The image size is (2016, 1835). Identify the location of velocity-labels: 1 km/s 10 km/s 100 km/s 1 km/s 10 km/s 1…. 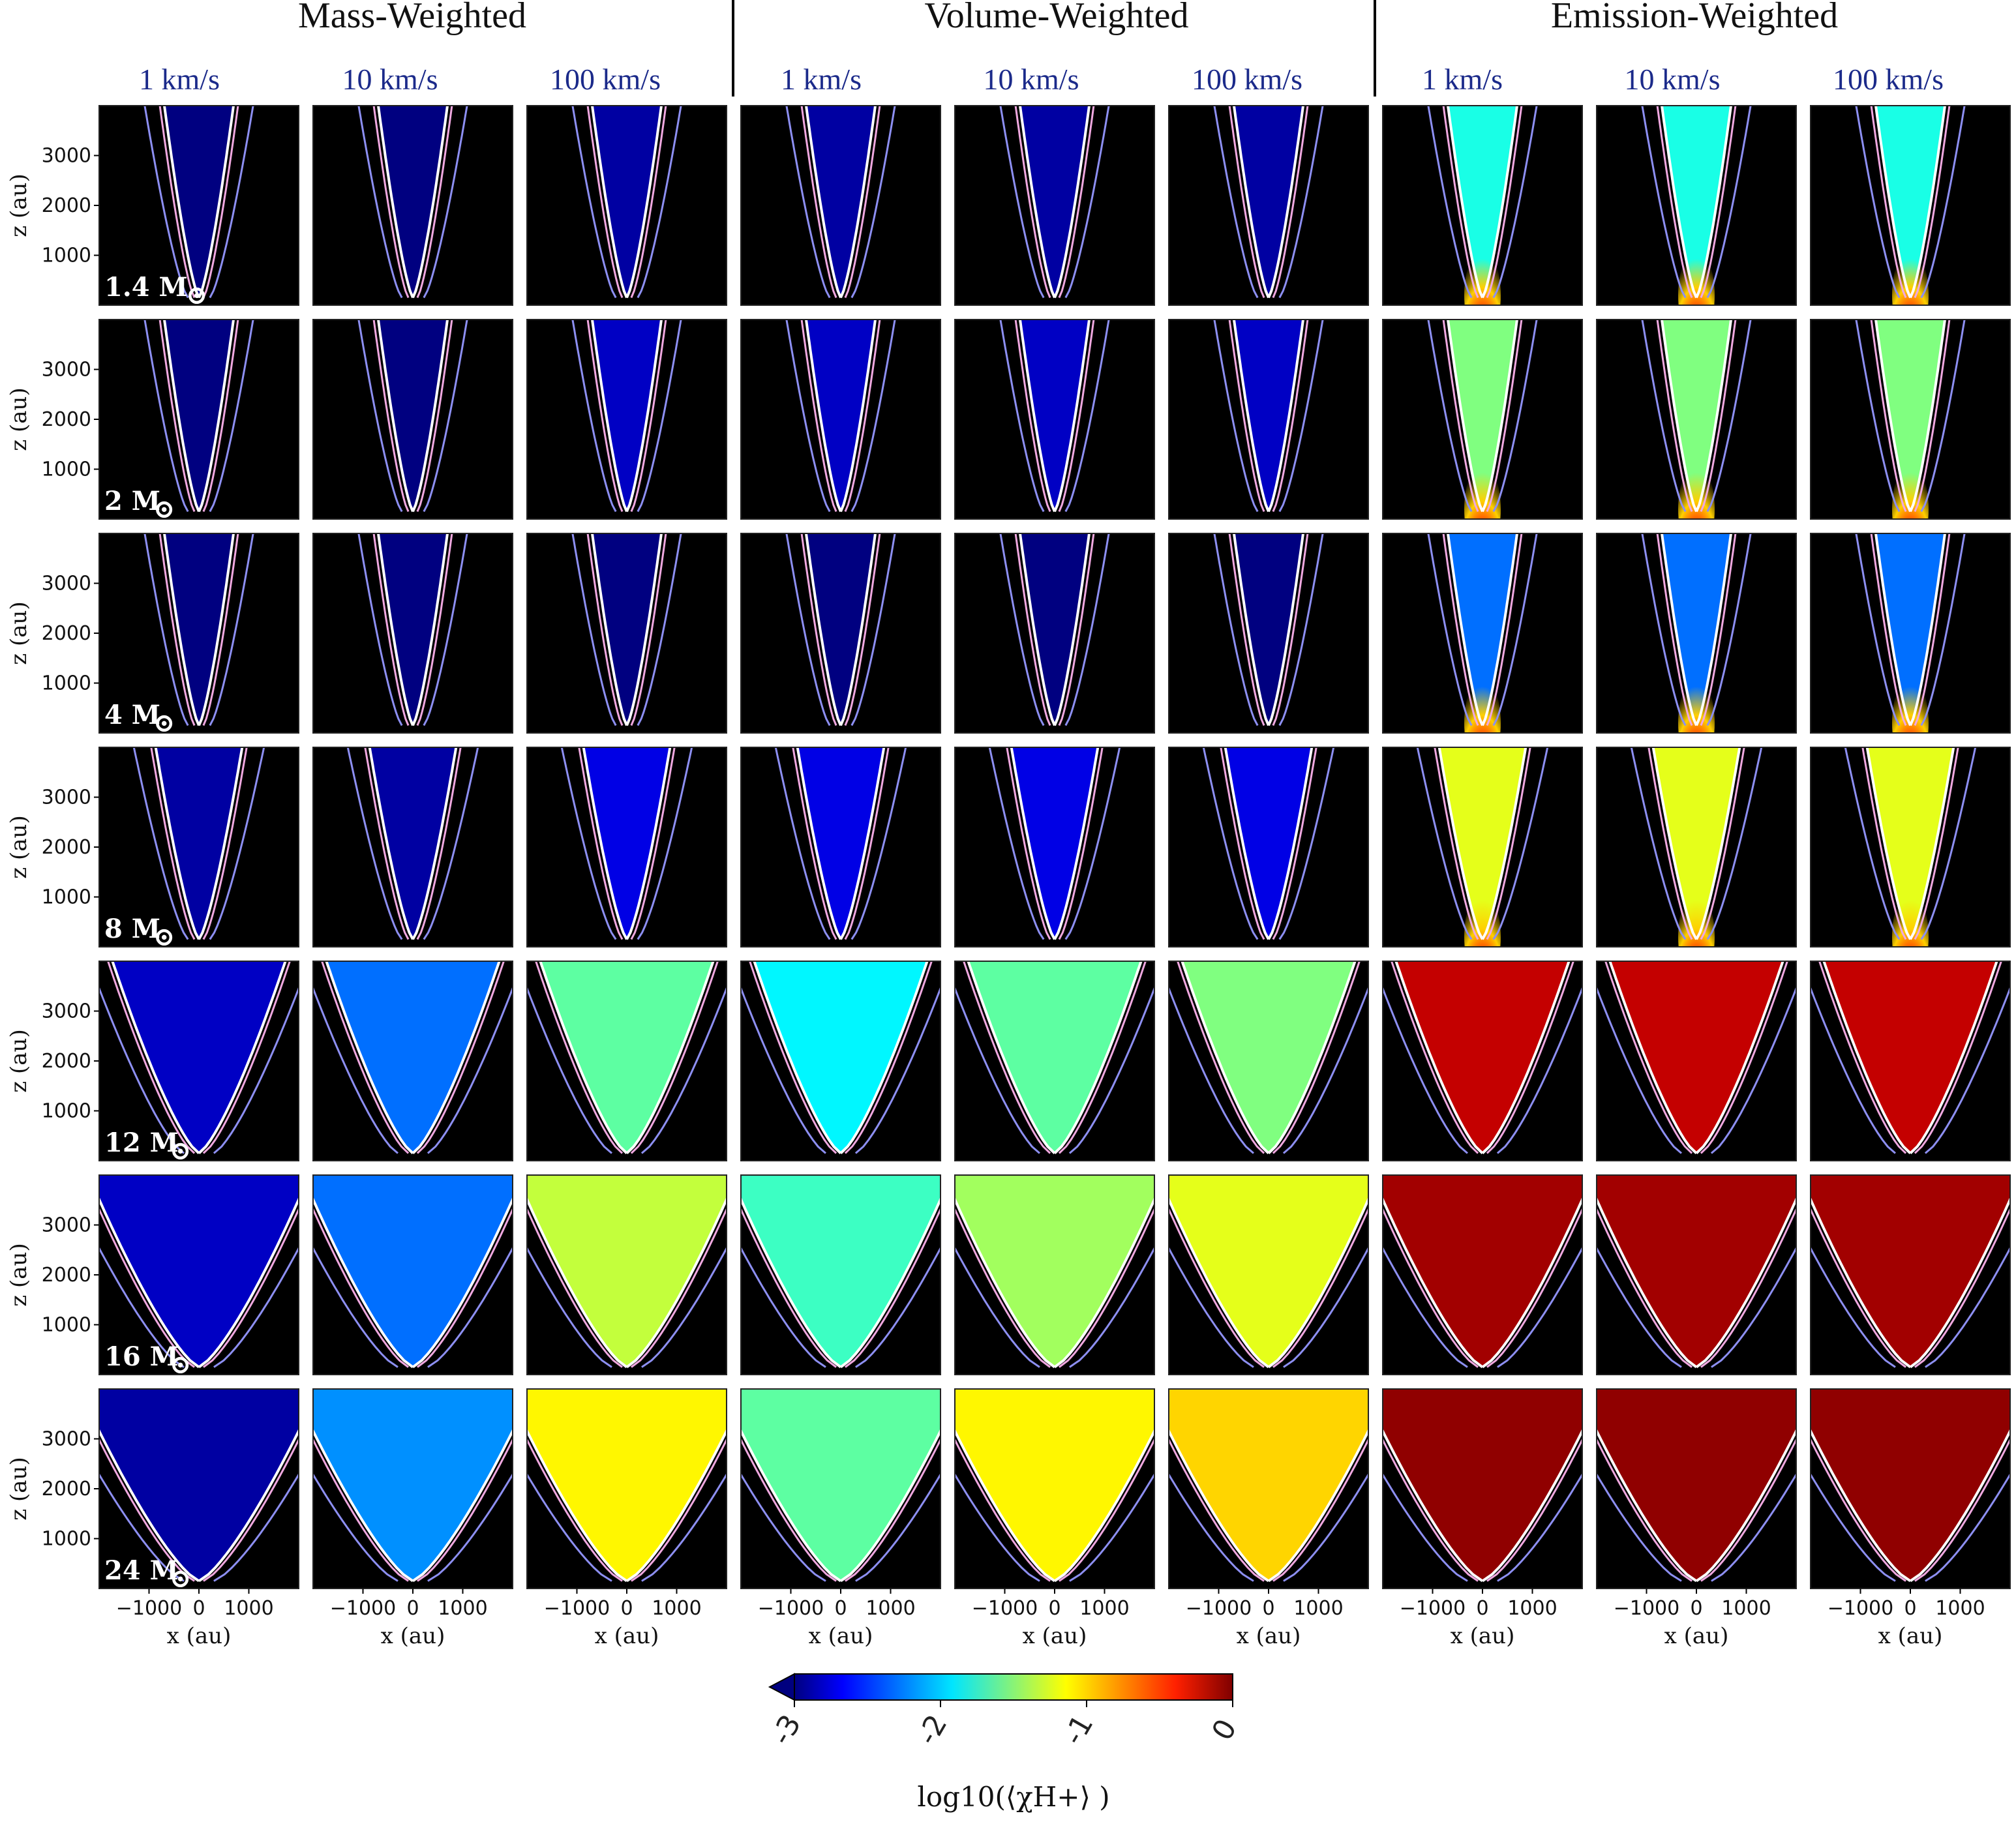
(1041, 79).